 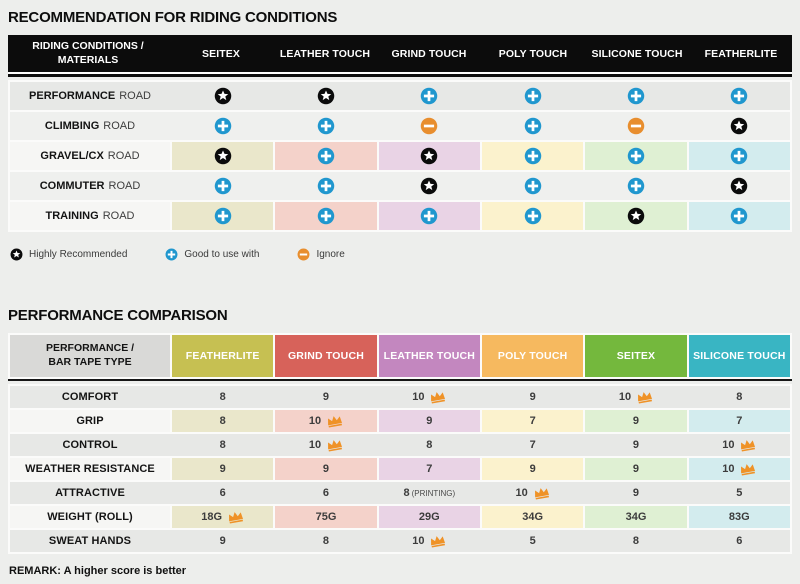 What do you see at coordinates (78, 254) in the screenshot?
I see `legend-label: Highly Recommended` at bounding box center [78, 254].